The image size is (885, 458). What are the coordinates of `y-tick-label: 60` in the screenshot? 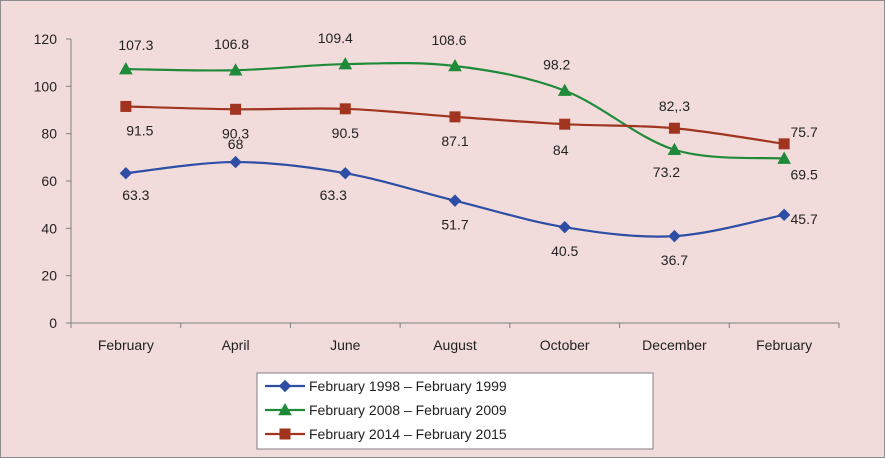 It's located at (49, 181).